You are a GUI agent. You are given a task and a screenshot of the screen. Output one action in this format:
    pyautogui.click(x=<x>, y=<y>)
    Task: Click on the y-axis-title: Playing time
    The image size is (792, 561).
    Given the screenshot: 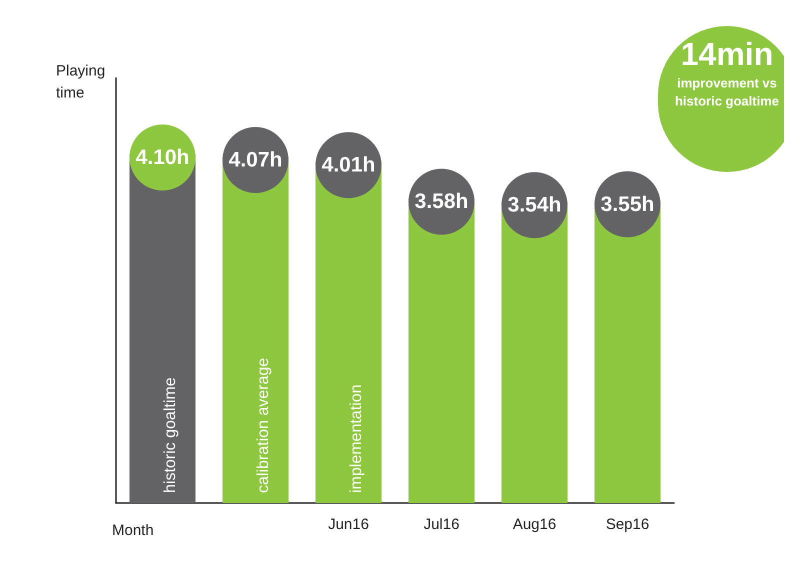 What is the action you would take?
    pyautogui.click(x=83, y=82)
    